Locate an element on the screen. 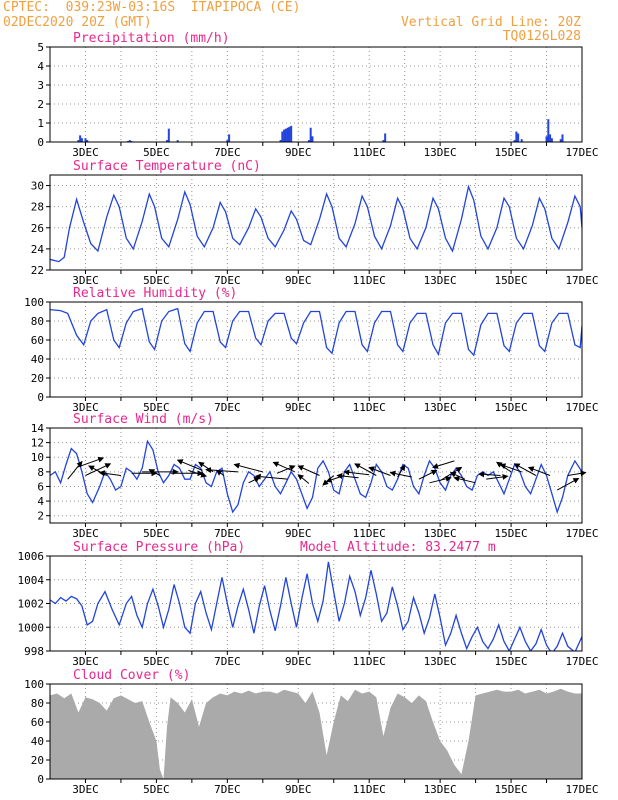 This screenshot has width=618, height=800. y-tick-label: 20 is located at coordinates (37, 378).